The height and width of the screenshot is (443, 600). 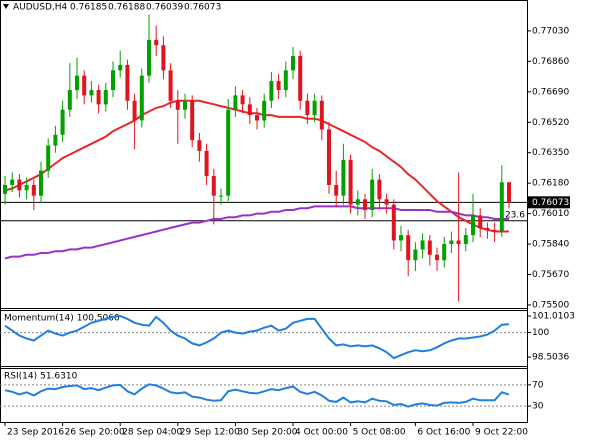 What do you see at coordinates (98, 319) in the screenshot?
I see `indicator-value: 100.5060` at bounding box center [98, 319].